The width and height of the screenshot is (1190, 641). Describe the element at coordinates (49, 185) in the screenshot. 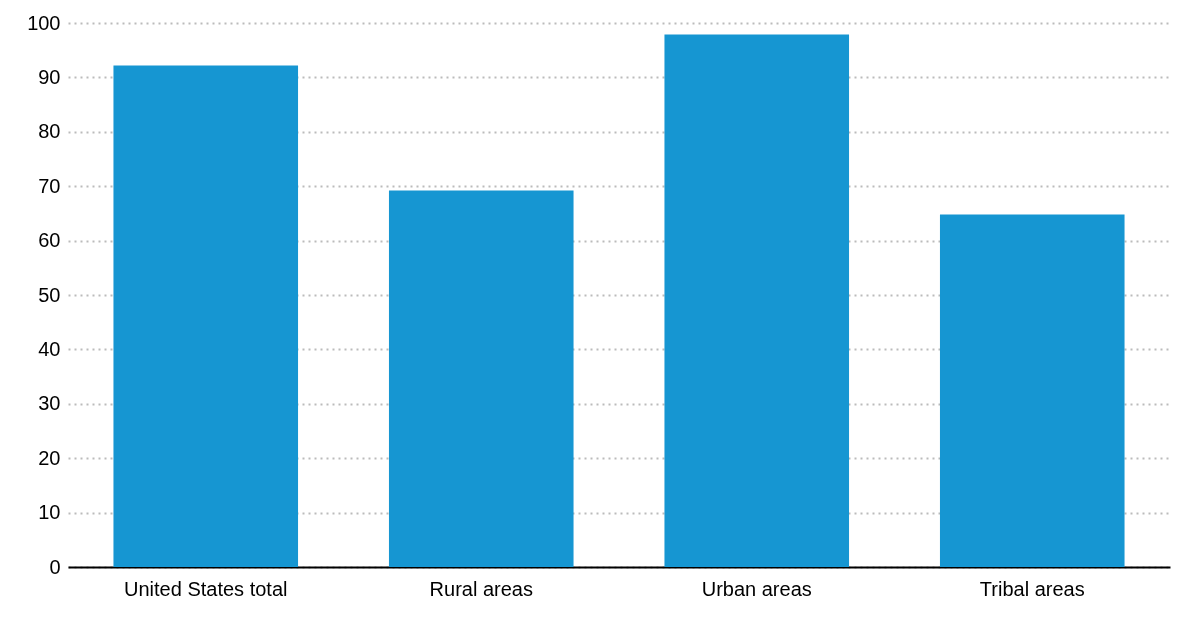

I see `y-tick-label: 70` at that location.